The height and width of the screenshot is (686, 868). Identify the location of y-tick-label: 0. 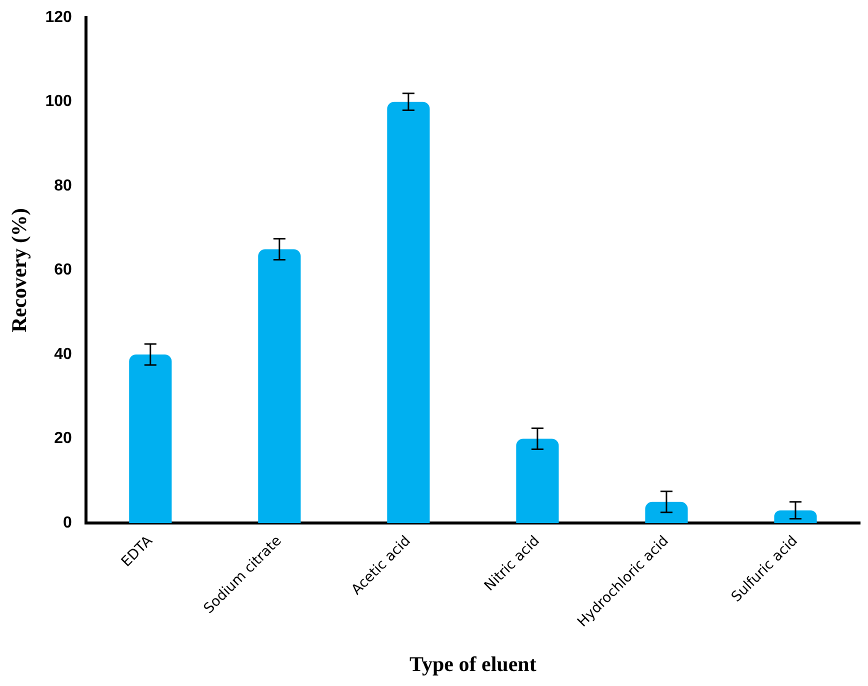
(67, 523).